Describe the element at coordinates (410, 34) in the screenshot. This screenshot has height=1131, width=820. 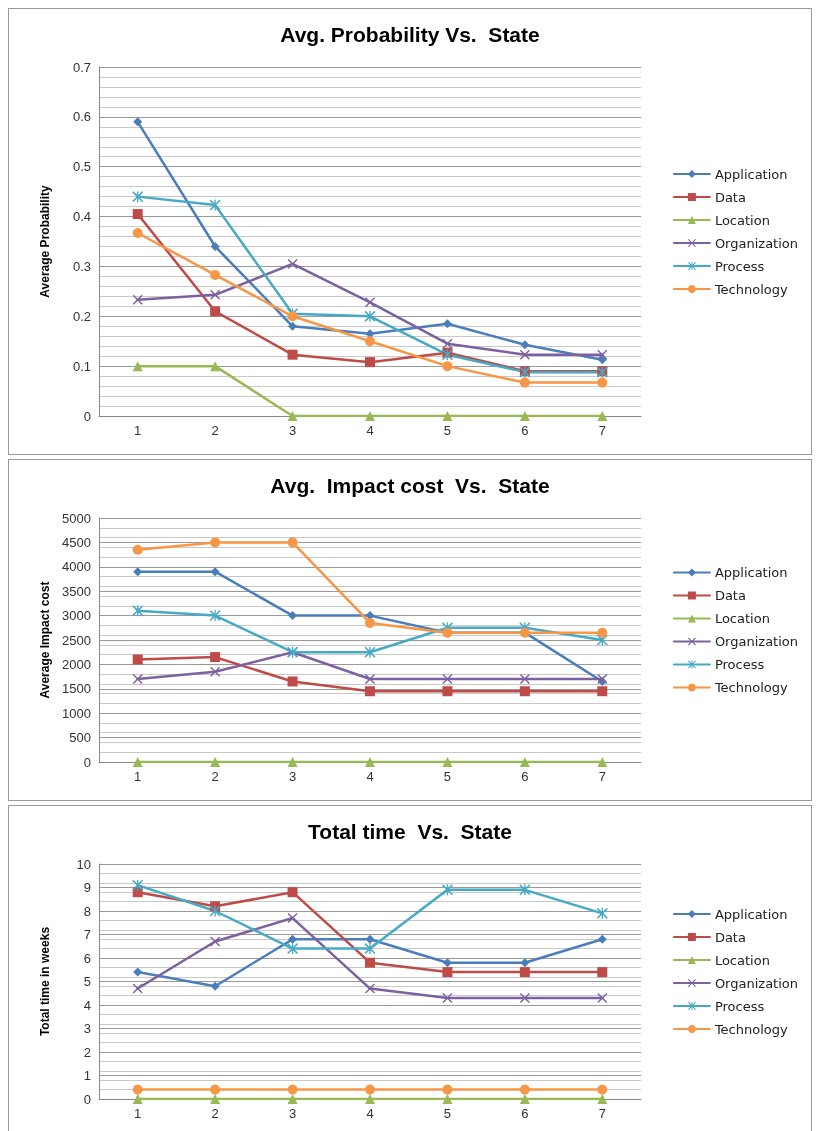
I see `chart-title: Avg. Probability Vs. State` at that location.